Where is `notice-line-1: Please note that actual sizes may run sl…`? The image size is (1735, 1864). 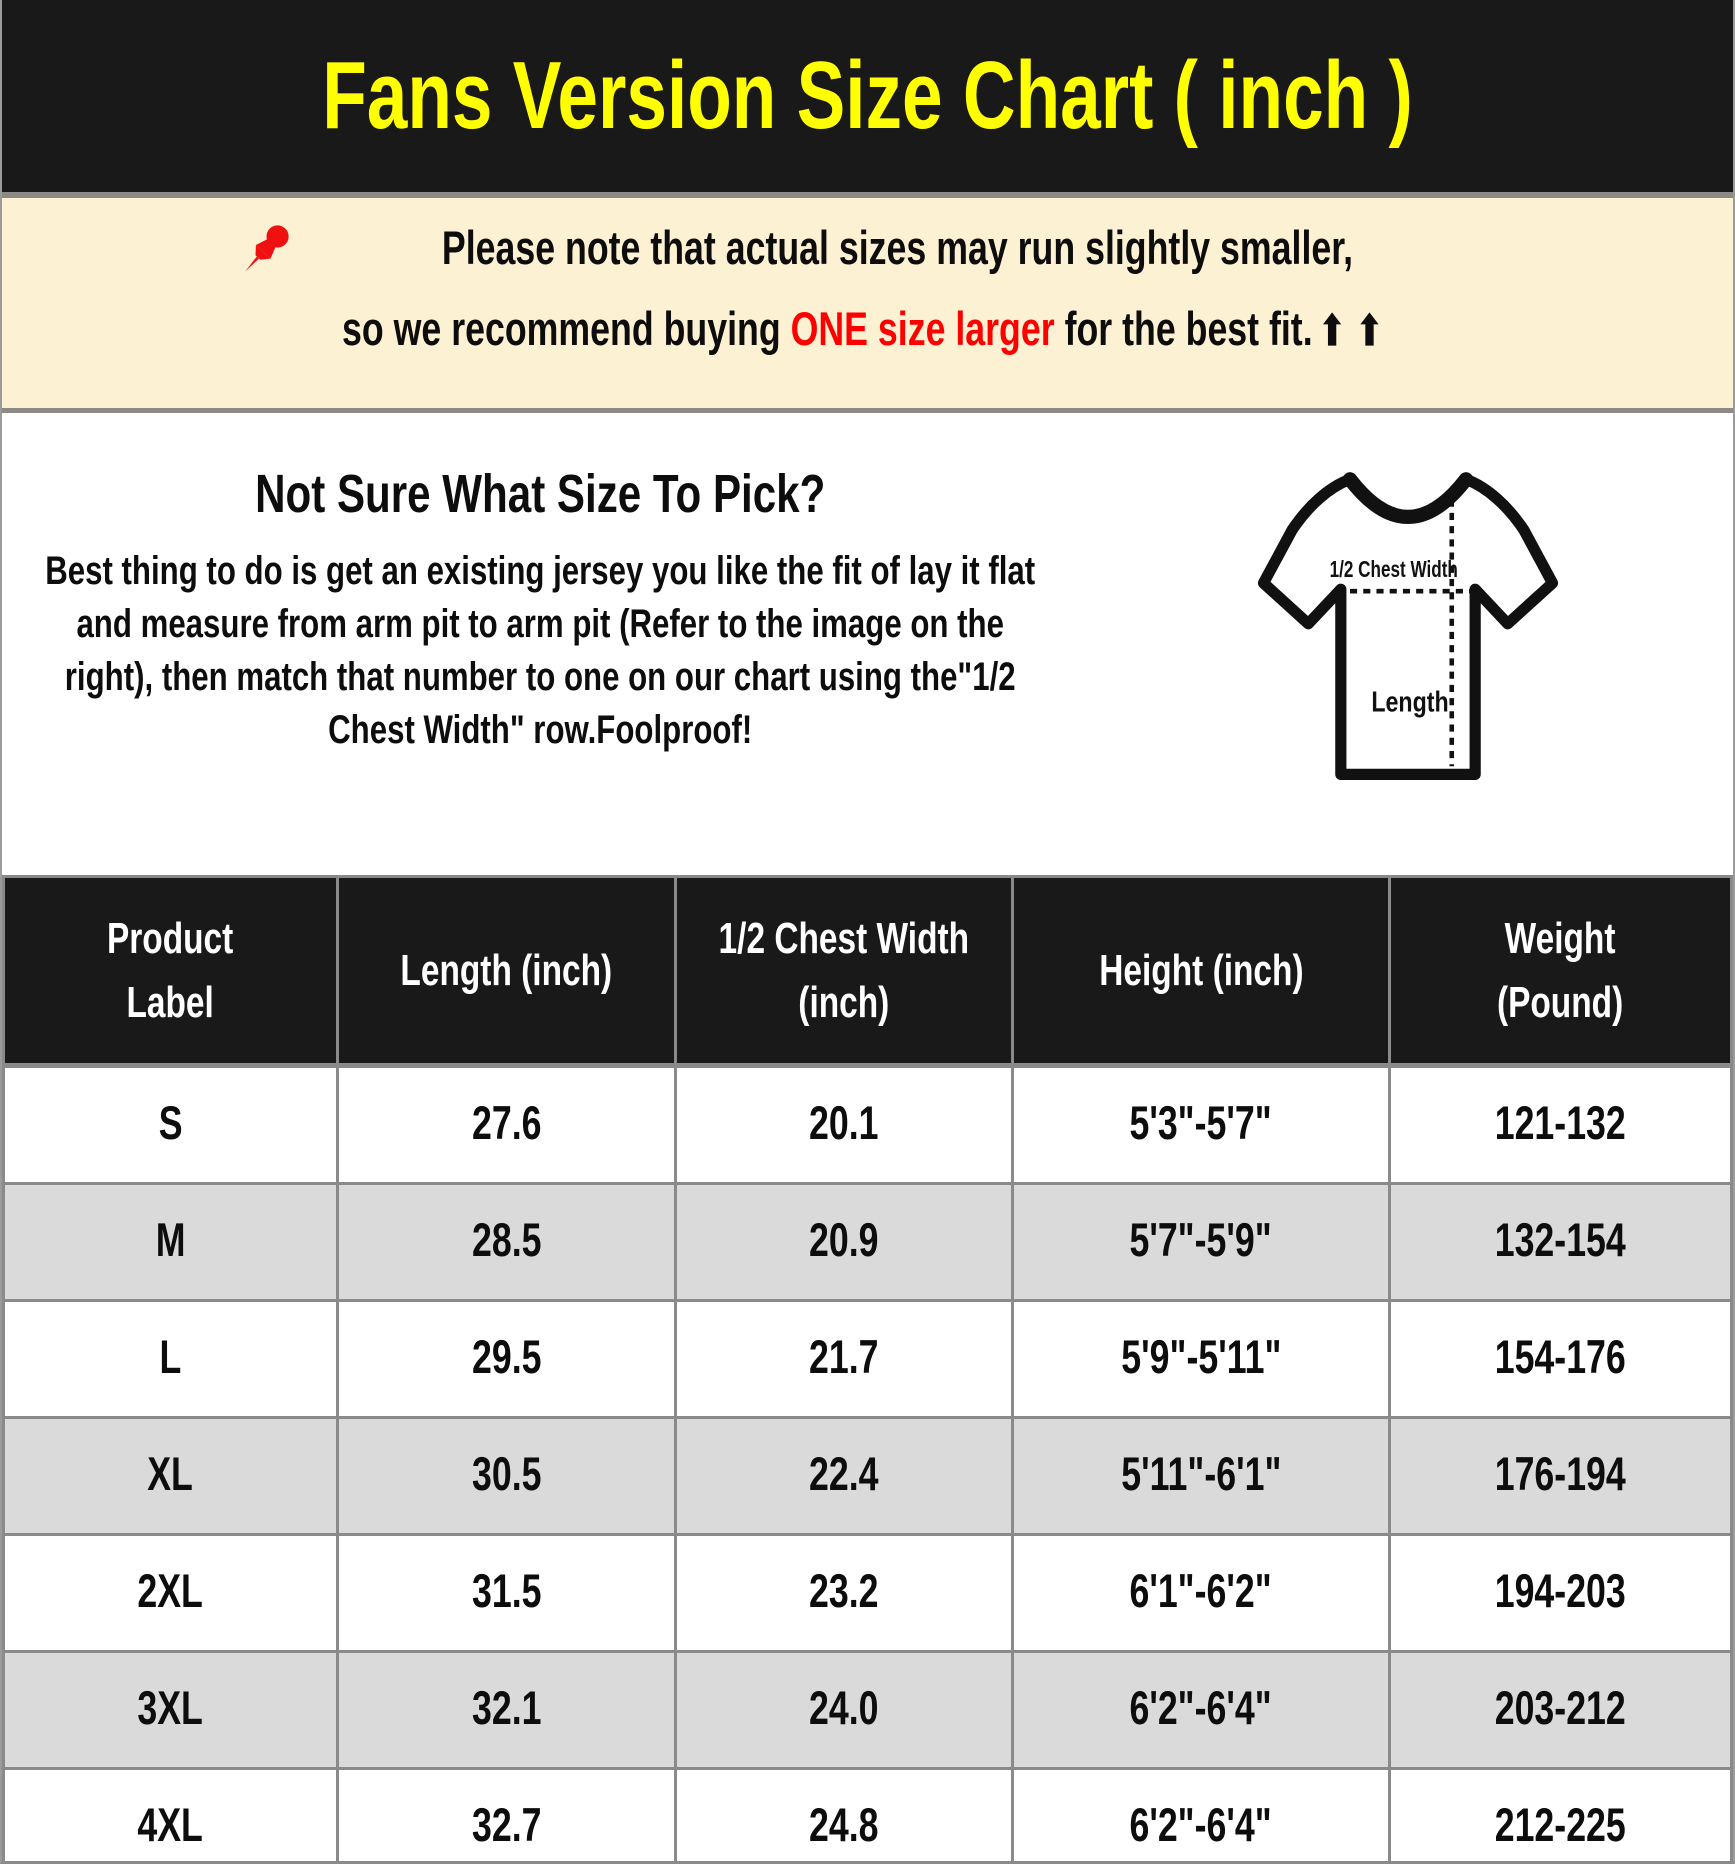 notice-line-1: Please note that actual sizes may run sl… is located at coordinates (867, 248).